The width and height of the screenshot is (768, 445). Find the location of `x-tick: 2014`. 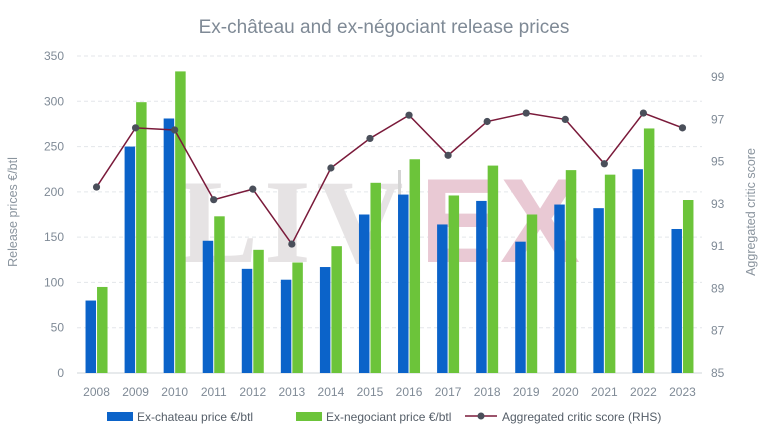

x-tick: 2014 is located at coordinates (331, 392).